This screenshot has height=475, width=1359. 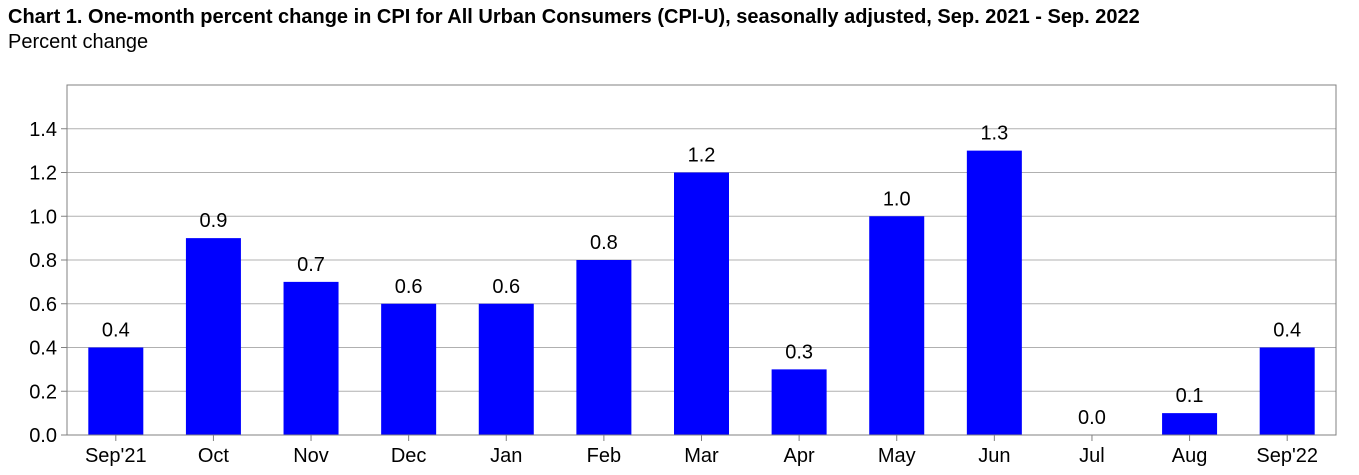 What do you see at coordinates (604, 456) in the screenshot?
I see `x-tick-label: Feb` at bounding box center [604, 456].